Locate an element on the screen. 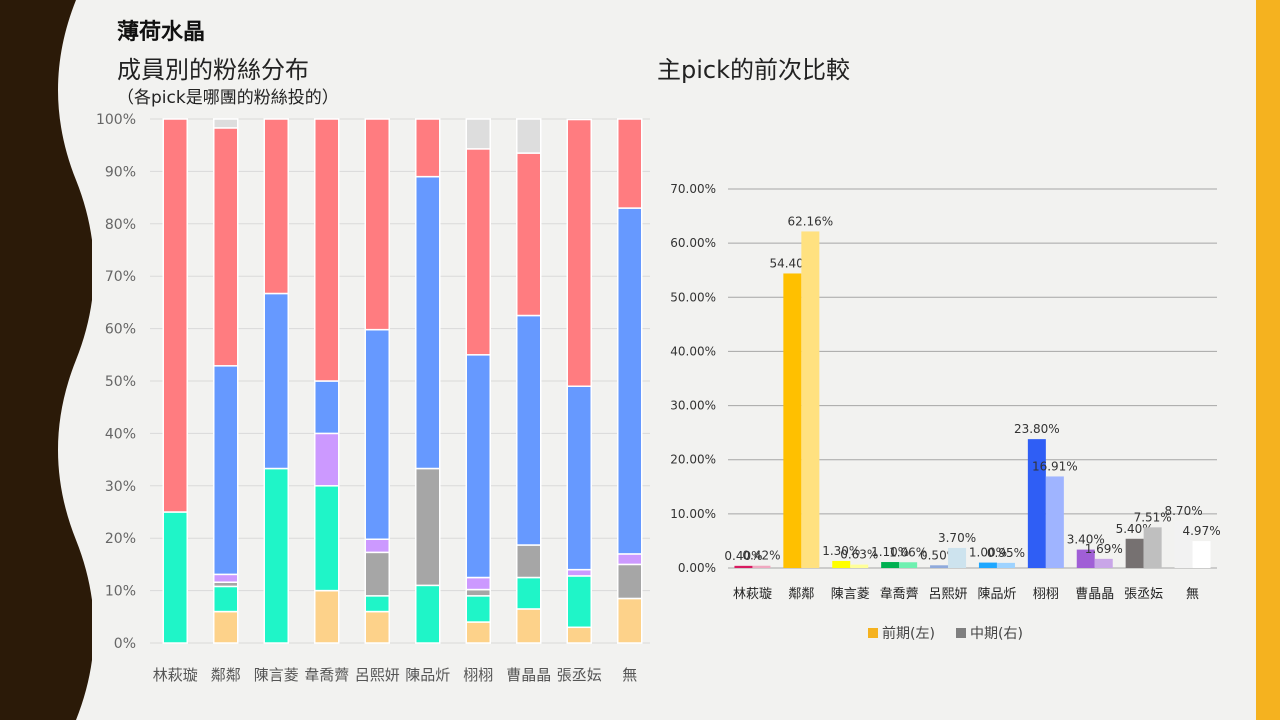 The image size is (1280, 720). left-chart-title: 成員別的粉絲分布 is located at coordinates (213, 70).